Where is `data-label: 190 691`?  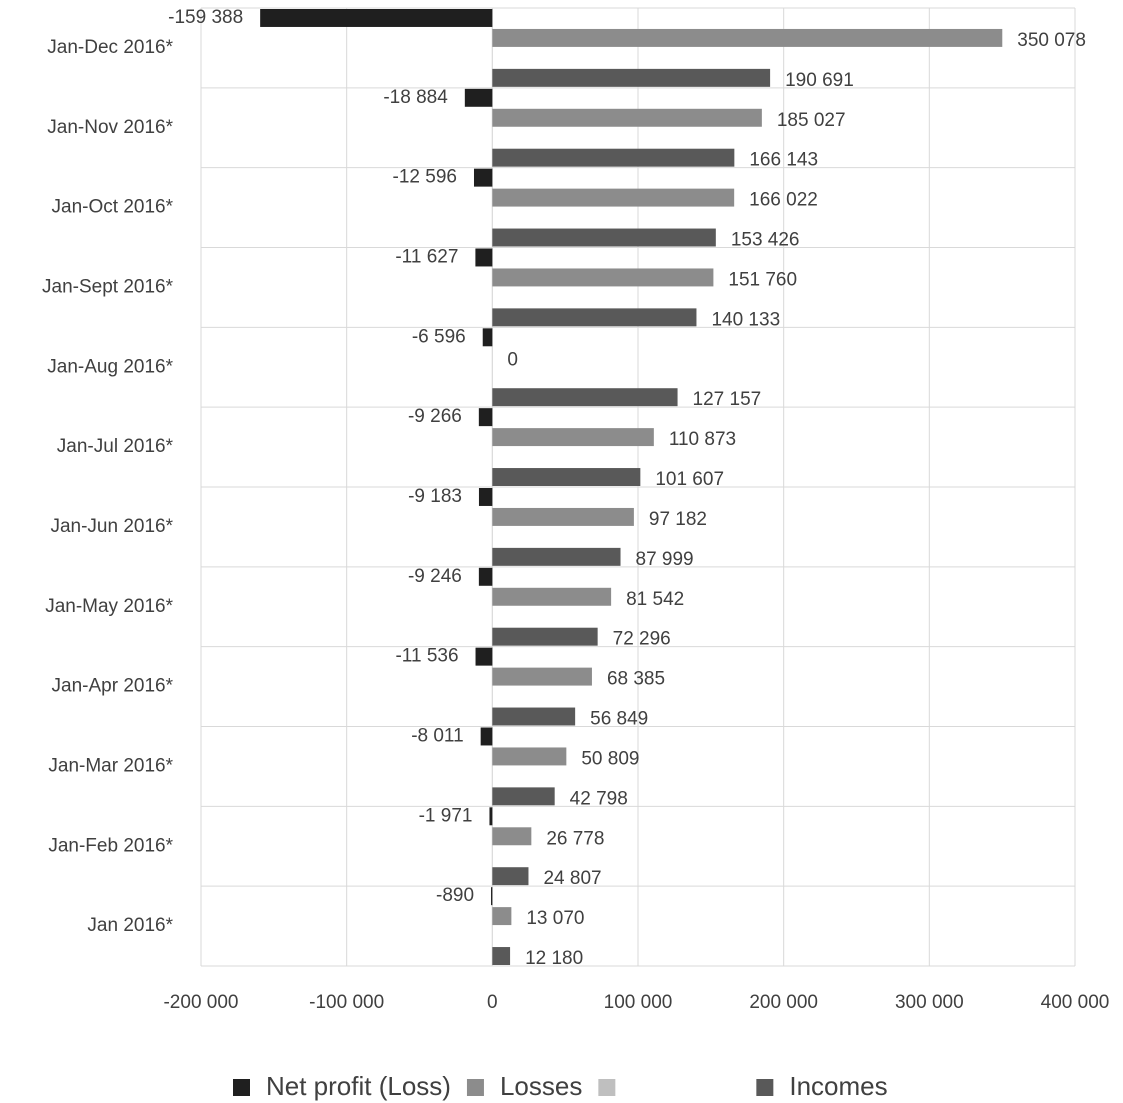
data-label: 190 691 is located at coordinates (819, 80).